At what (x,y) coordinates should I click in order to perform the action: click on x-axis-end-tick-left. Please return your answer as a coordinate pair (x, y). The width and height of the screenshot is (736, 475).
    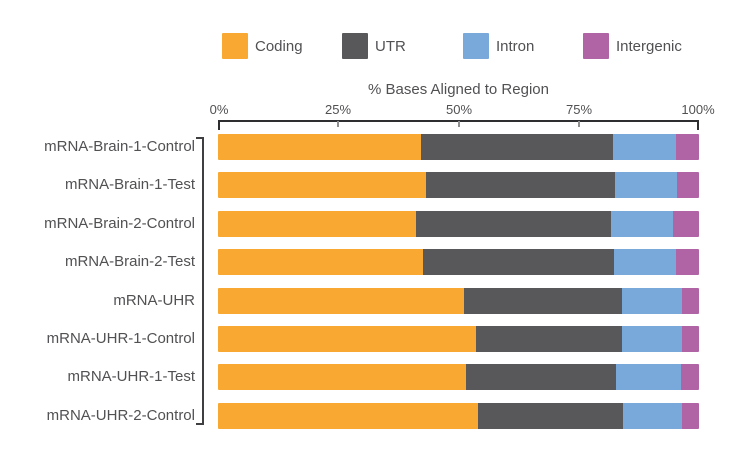
    Looking at the image, I should click on (219, 125).